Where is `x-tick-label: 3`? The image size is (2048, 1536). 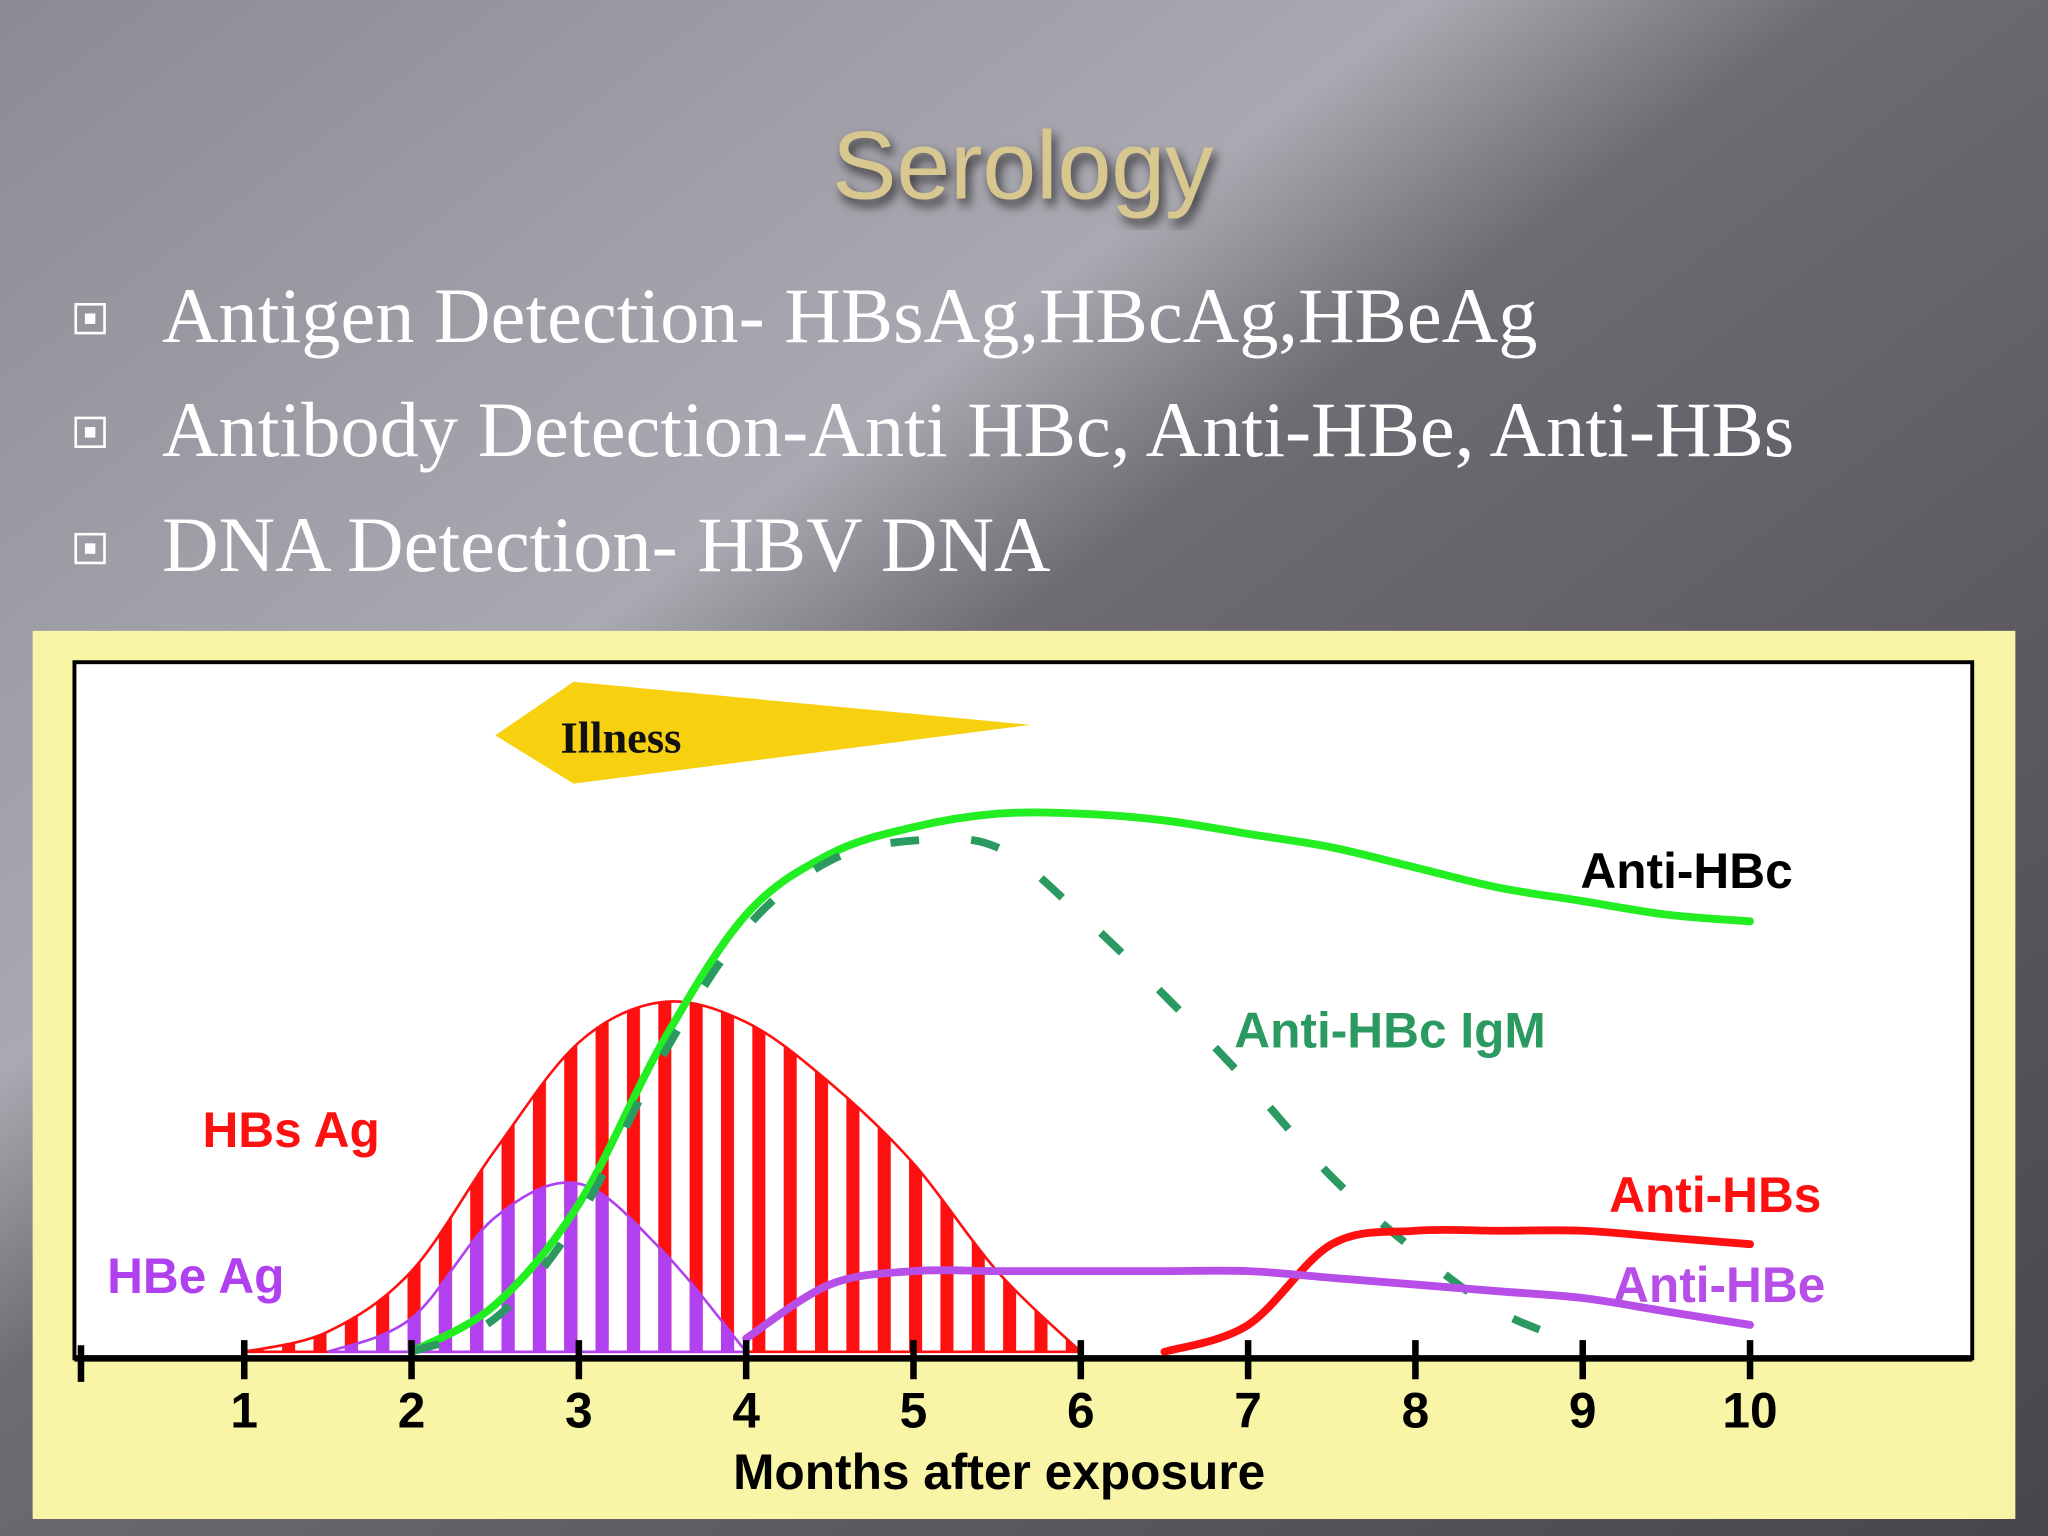 x-tick-label: 3 is located at coordinates (579, 1411).